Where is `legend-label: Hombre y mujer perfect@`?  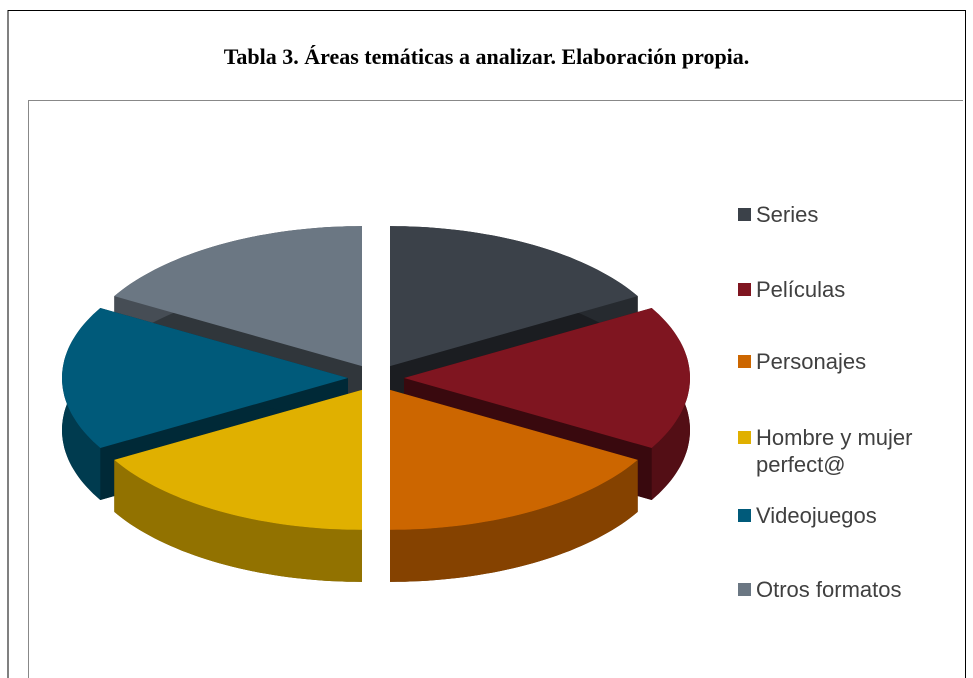
legend-label: Hombre y mujer perfect@ is located at coordinates (834, 451).